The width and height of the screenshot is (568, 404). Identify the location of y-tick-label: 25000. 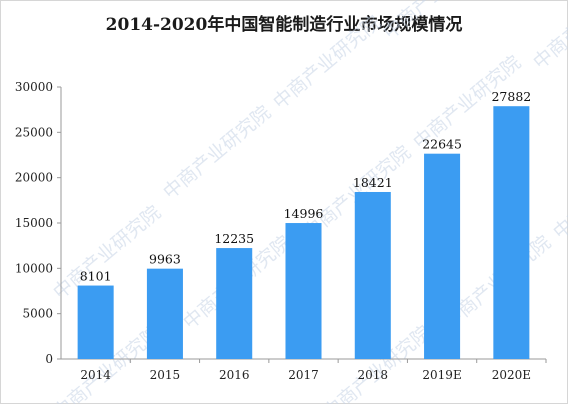
(34, 132).